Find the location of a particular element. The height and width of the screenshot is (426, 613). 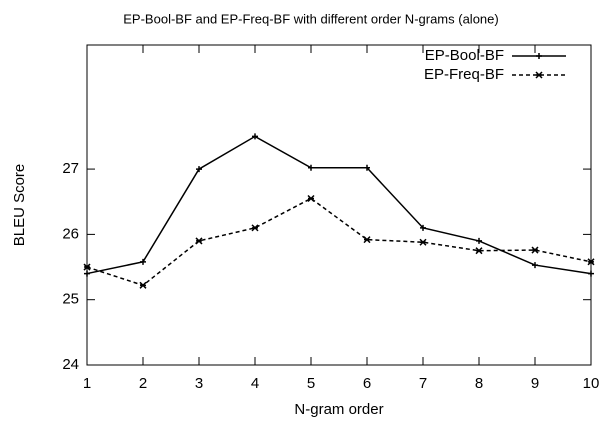

x-tick-label: 5 is located at coordinates (311, 383).